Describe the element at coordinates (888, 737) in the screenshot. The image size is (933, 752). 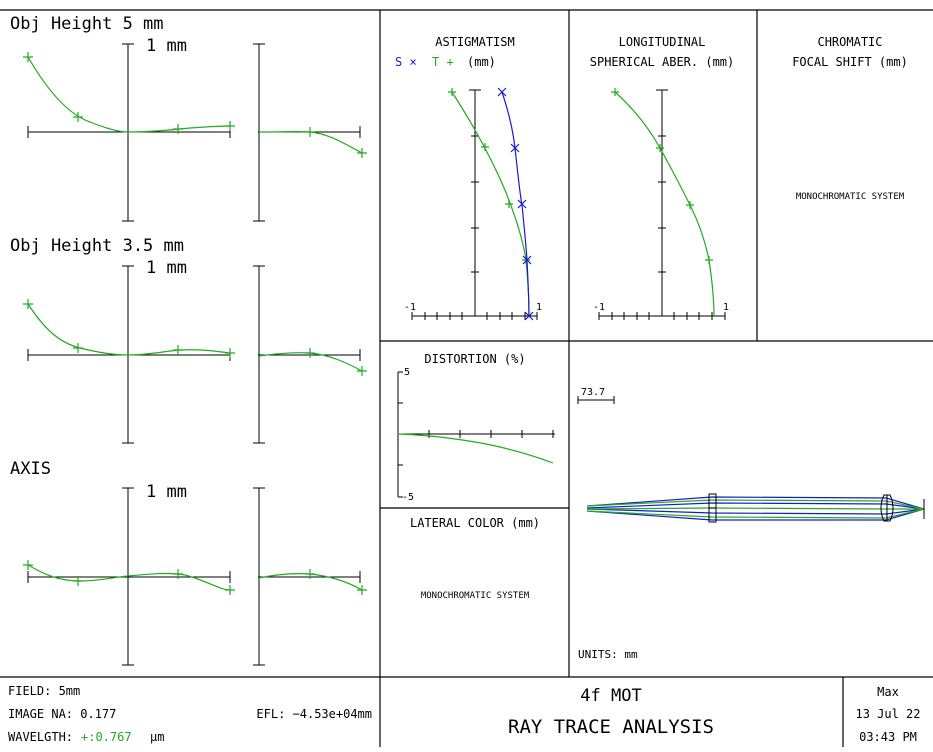
I see `footer-time: 03:43 PM` at that location.